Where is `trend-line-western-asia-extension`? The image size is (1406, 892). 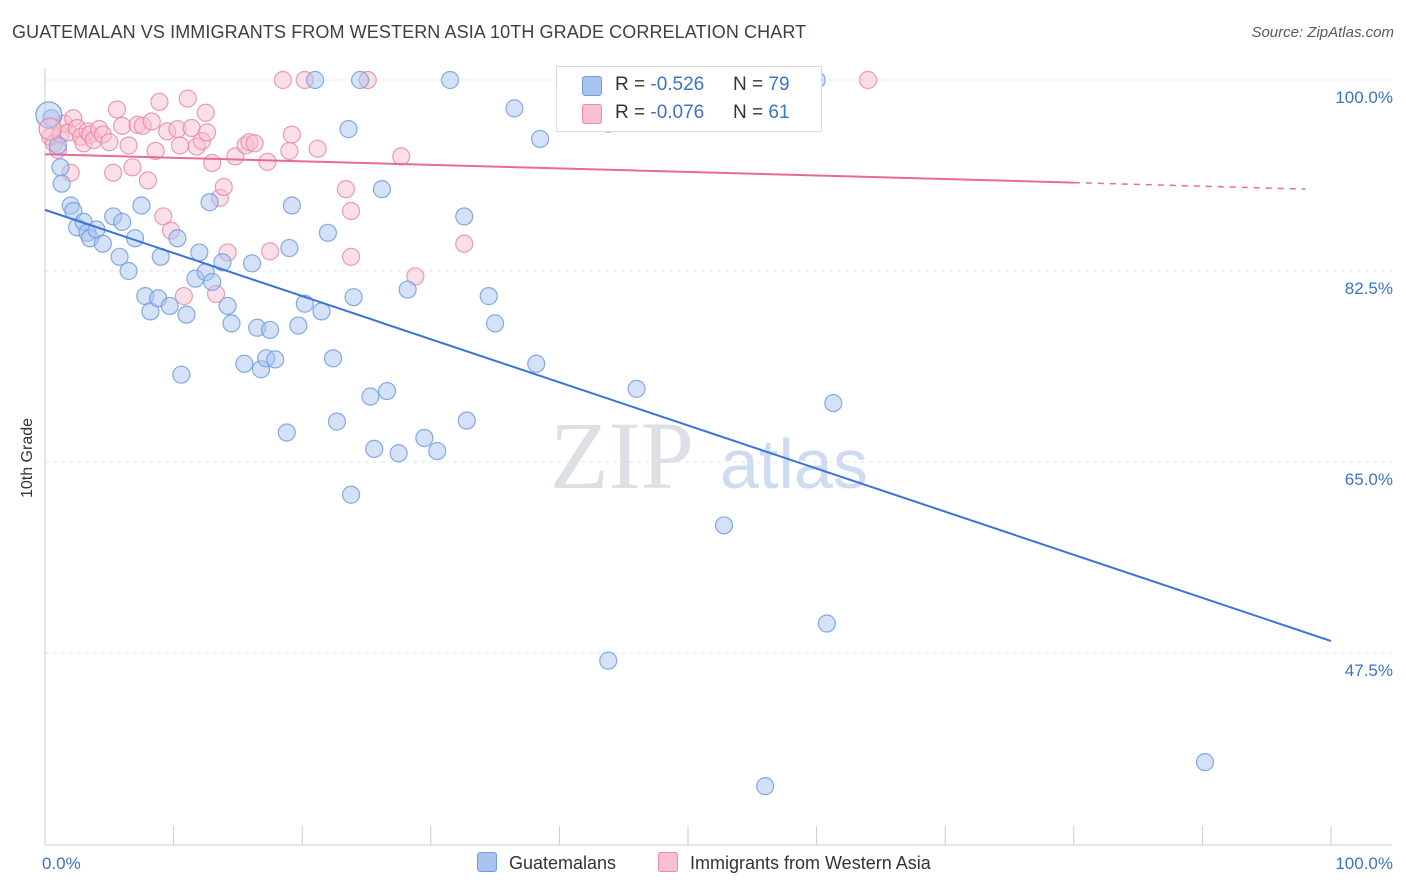
trend-line-western-asia-extension is located at coordinates (1189, 185).